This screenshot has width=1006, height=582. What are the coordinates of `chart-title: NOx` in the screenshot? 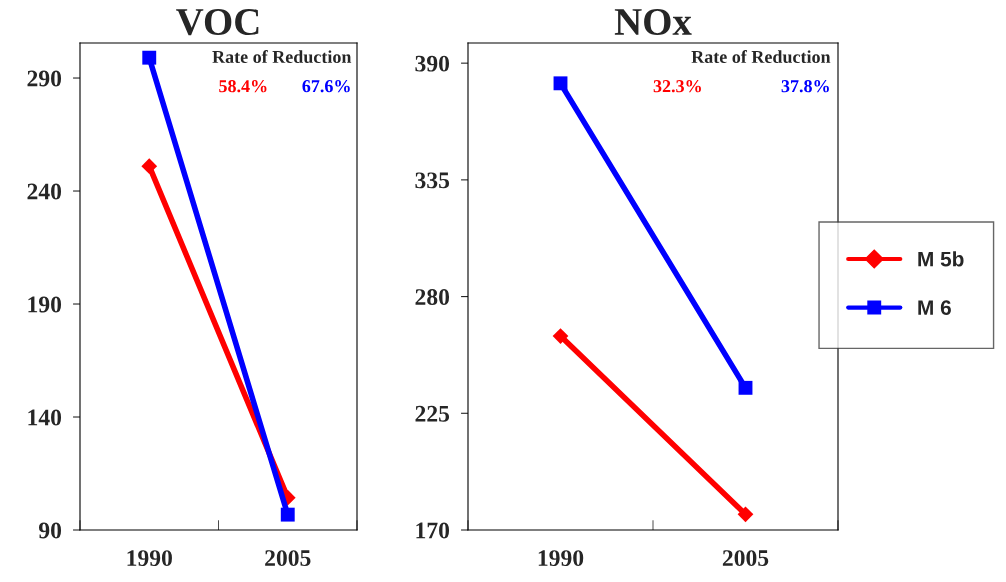 It's located at (653, 22).